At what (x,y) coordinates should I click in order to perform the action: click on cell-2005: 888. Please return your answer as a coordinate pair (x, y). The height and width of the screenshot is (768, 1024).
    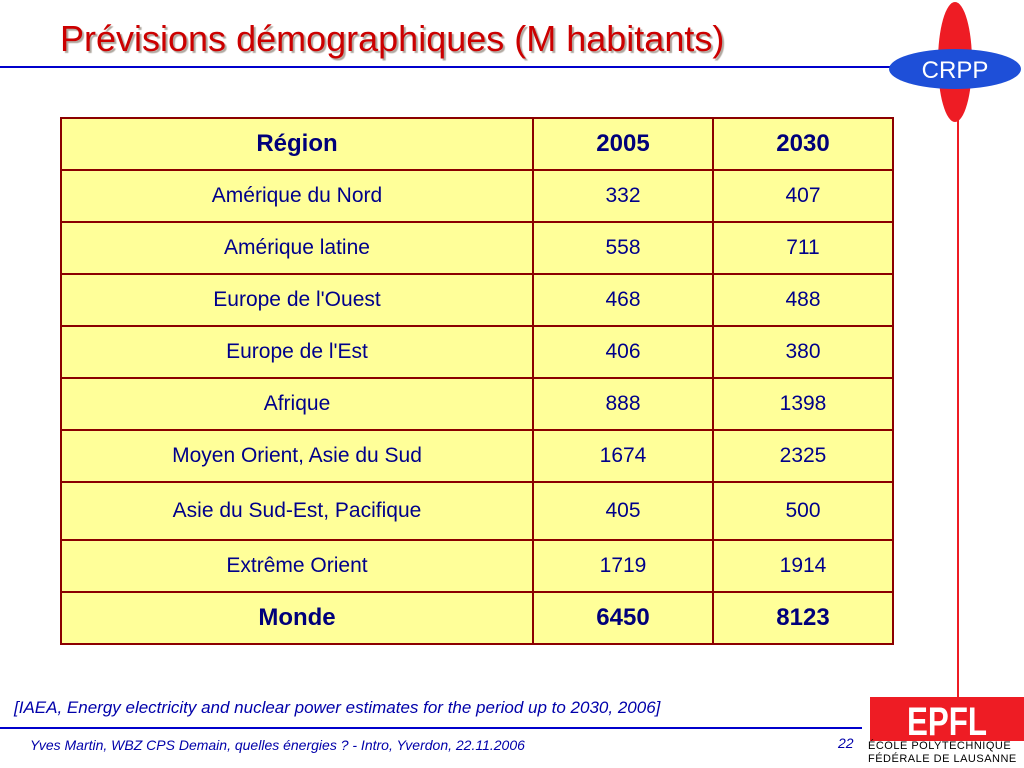
    Looking at the image, I should click on (623, 404).